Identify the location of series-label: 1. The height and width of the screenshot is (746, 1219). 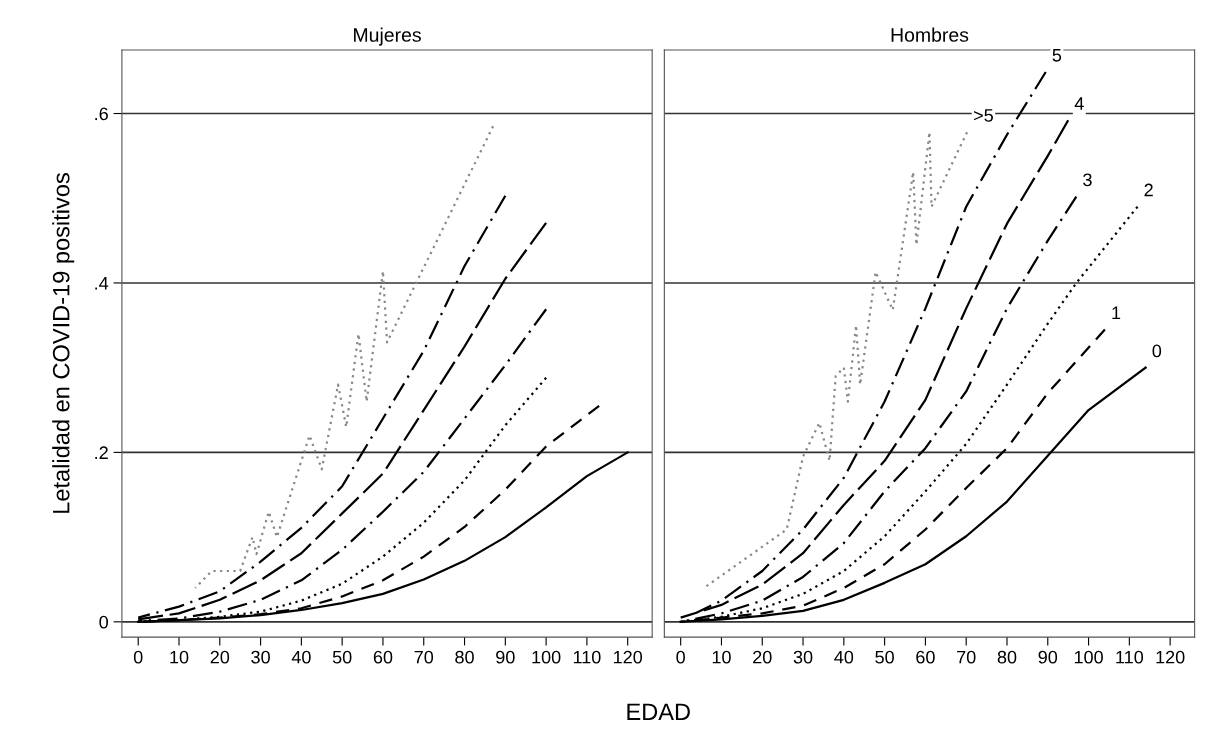
(1116, 313).